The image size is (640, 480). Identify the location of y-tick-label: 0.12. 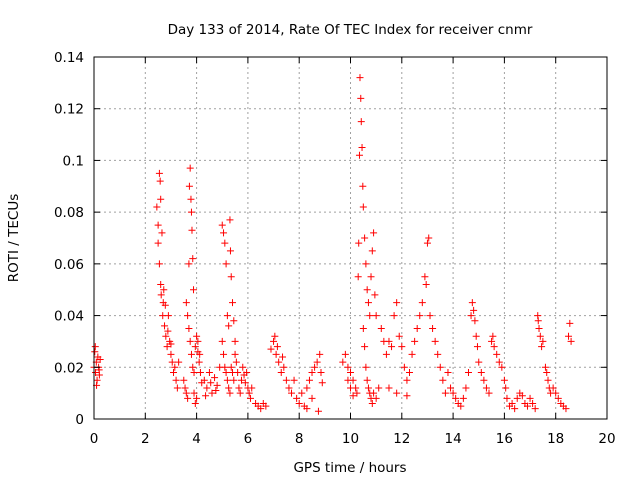
(69, 110).